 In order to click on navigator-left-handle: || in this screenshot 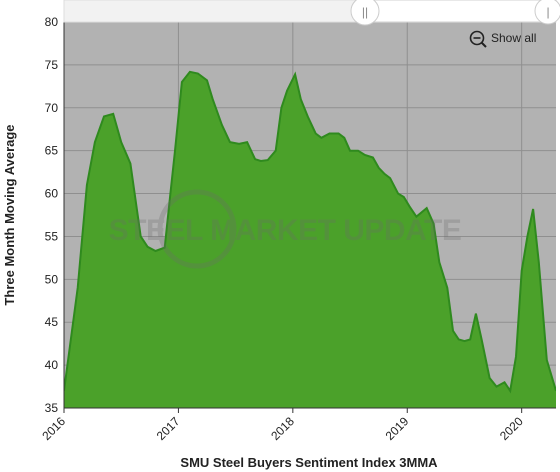, I will do `click(365, 13)`.